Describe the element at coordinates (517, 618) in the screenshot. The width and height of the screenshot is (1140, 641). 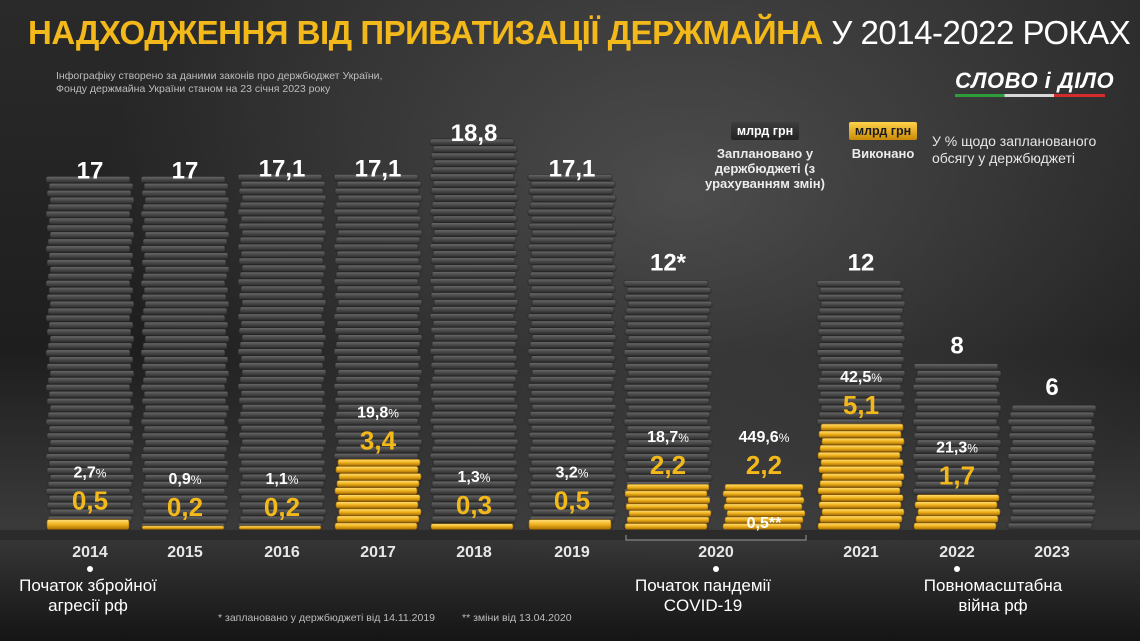
I see `footnote-changes: ** зміни від 13.04.2020` at that location.